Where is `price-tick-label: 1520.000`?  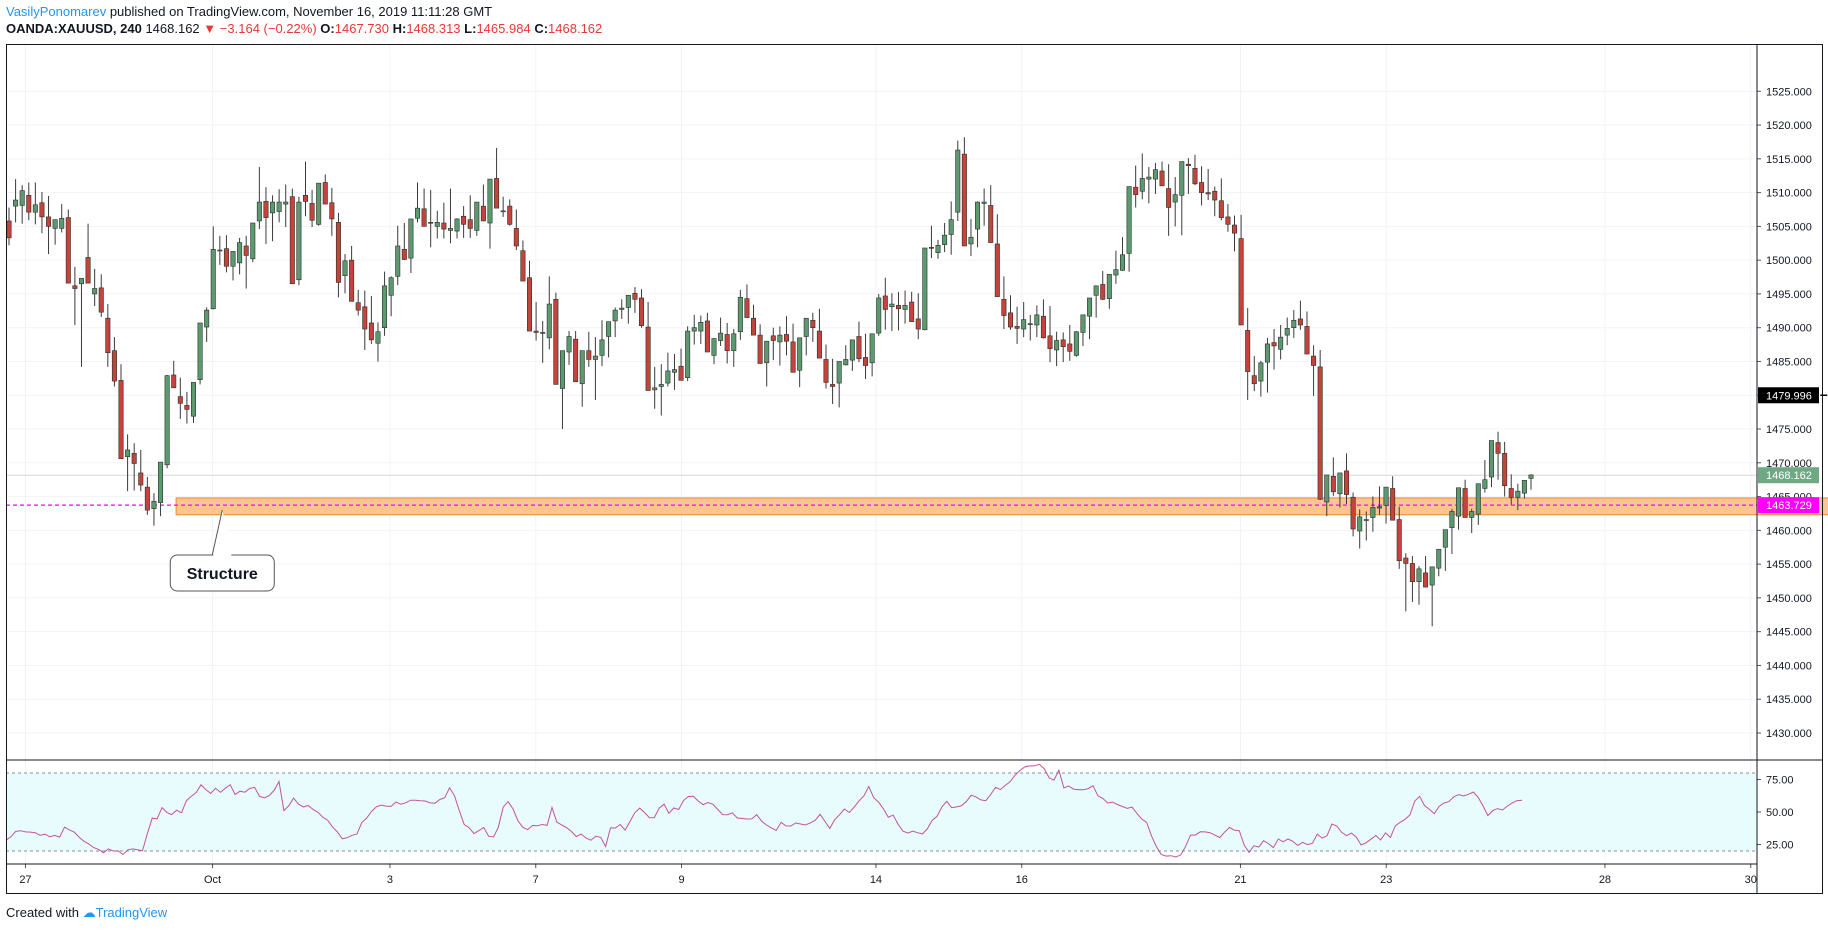
price-tick-label: 1520.000 is located at coordinates (1789, 126).